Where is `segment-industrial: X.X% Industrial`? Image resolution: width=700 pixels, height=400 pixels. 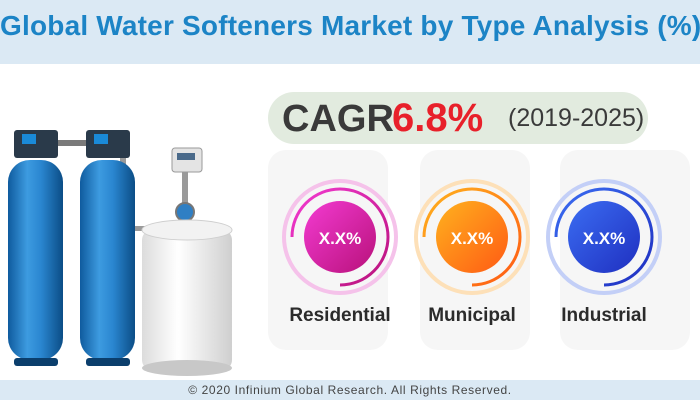
segment-industrial: X.X% Industrial is located at coordinates (604, 255).